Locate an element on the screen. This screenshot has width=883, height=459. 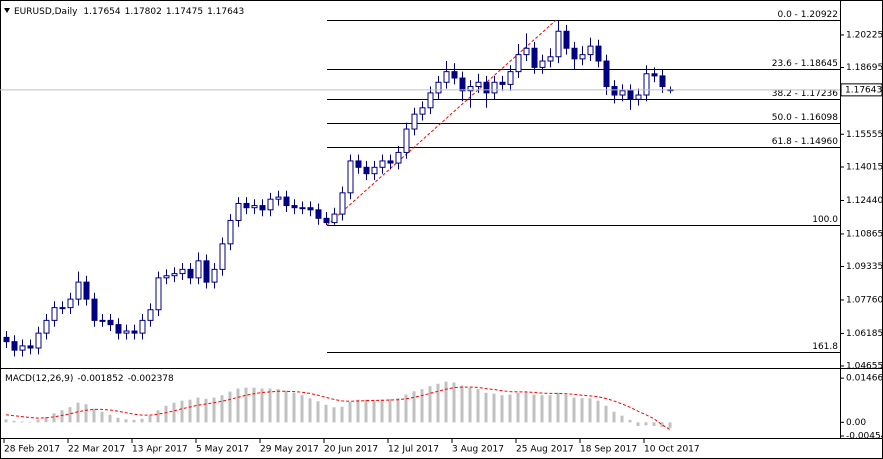
close-value: 1.17643 is located at coordinates (225, 12).